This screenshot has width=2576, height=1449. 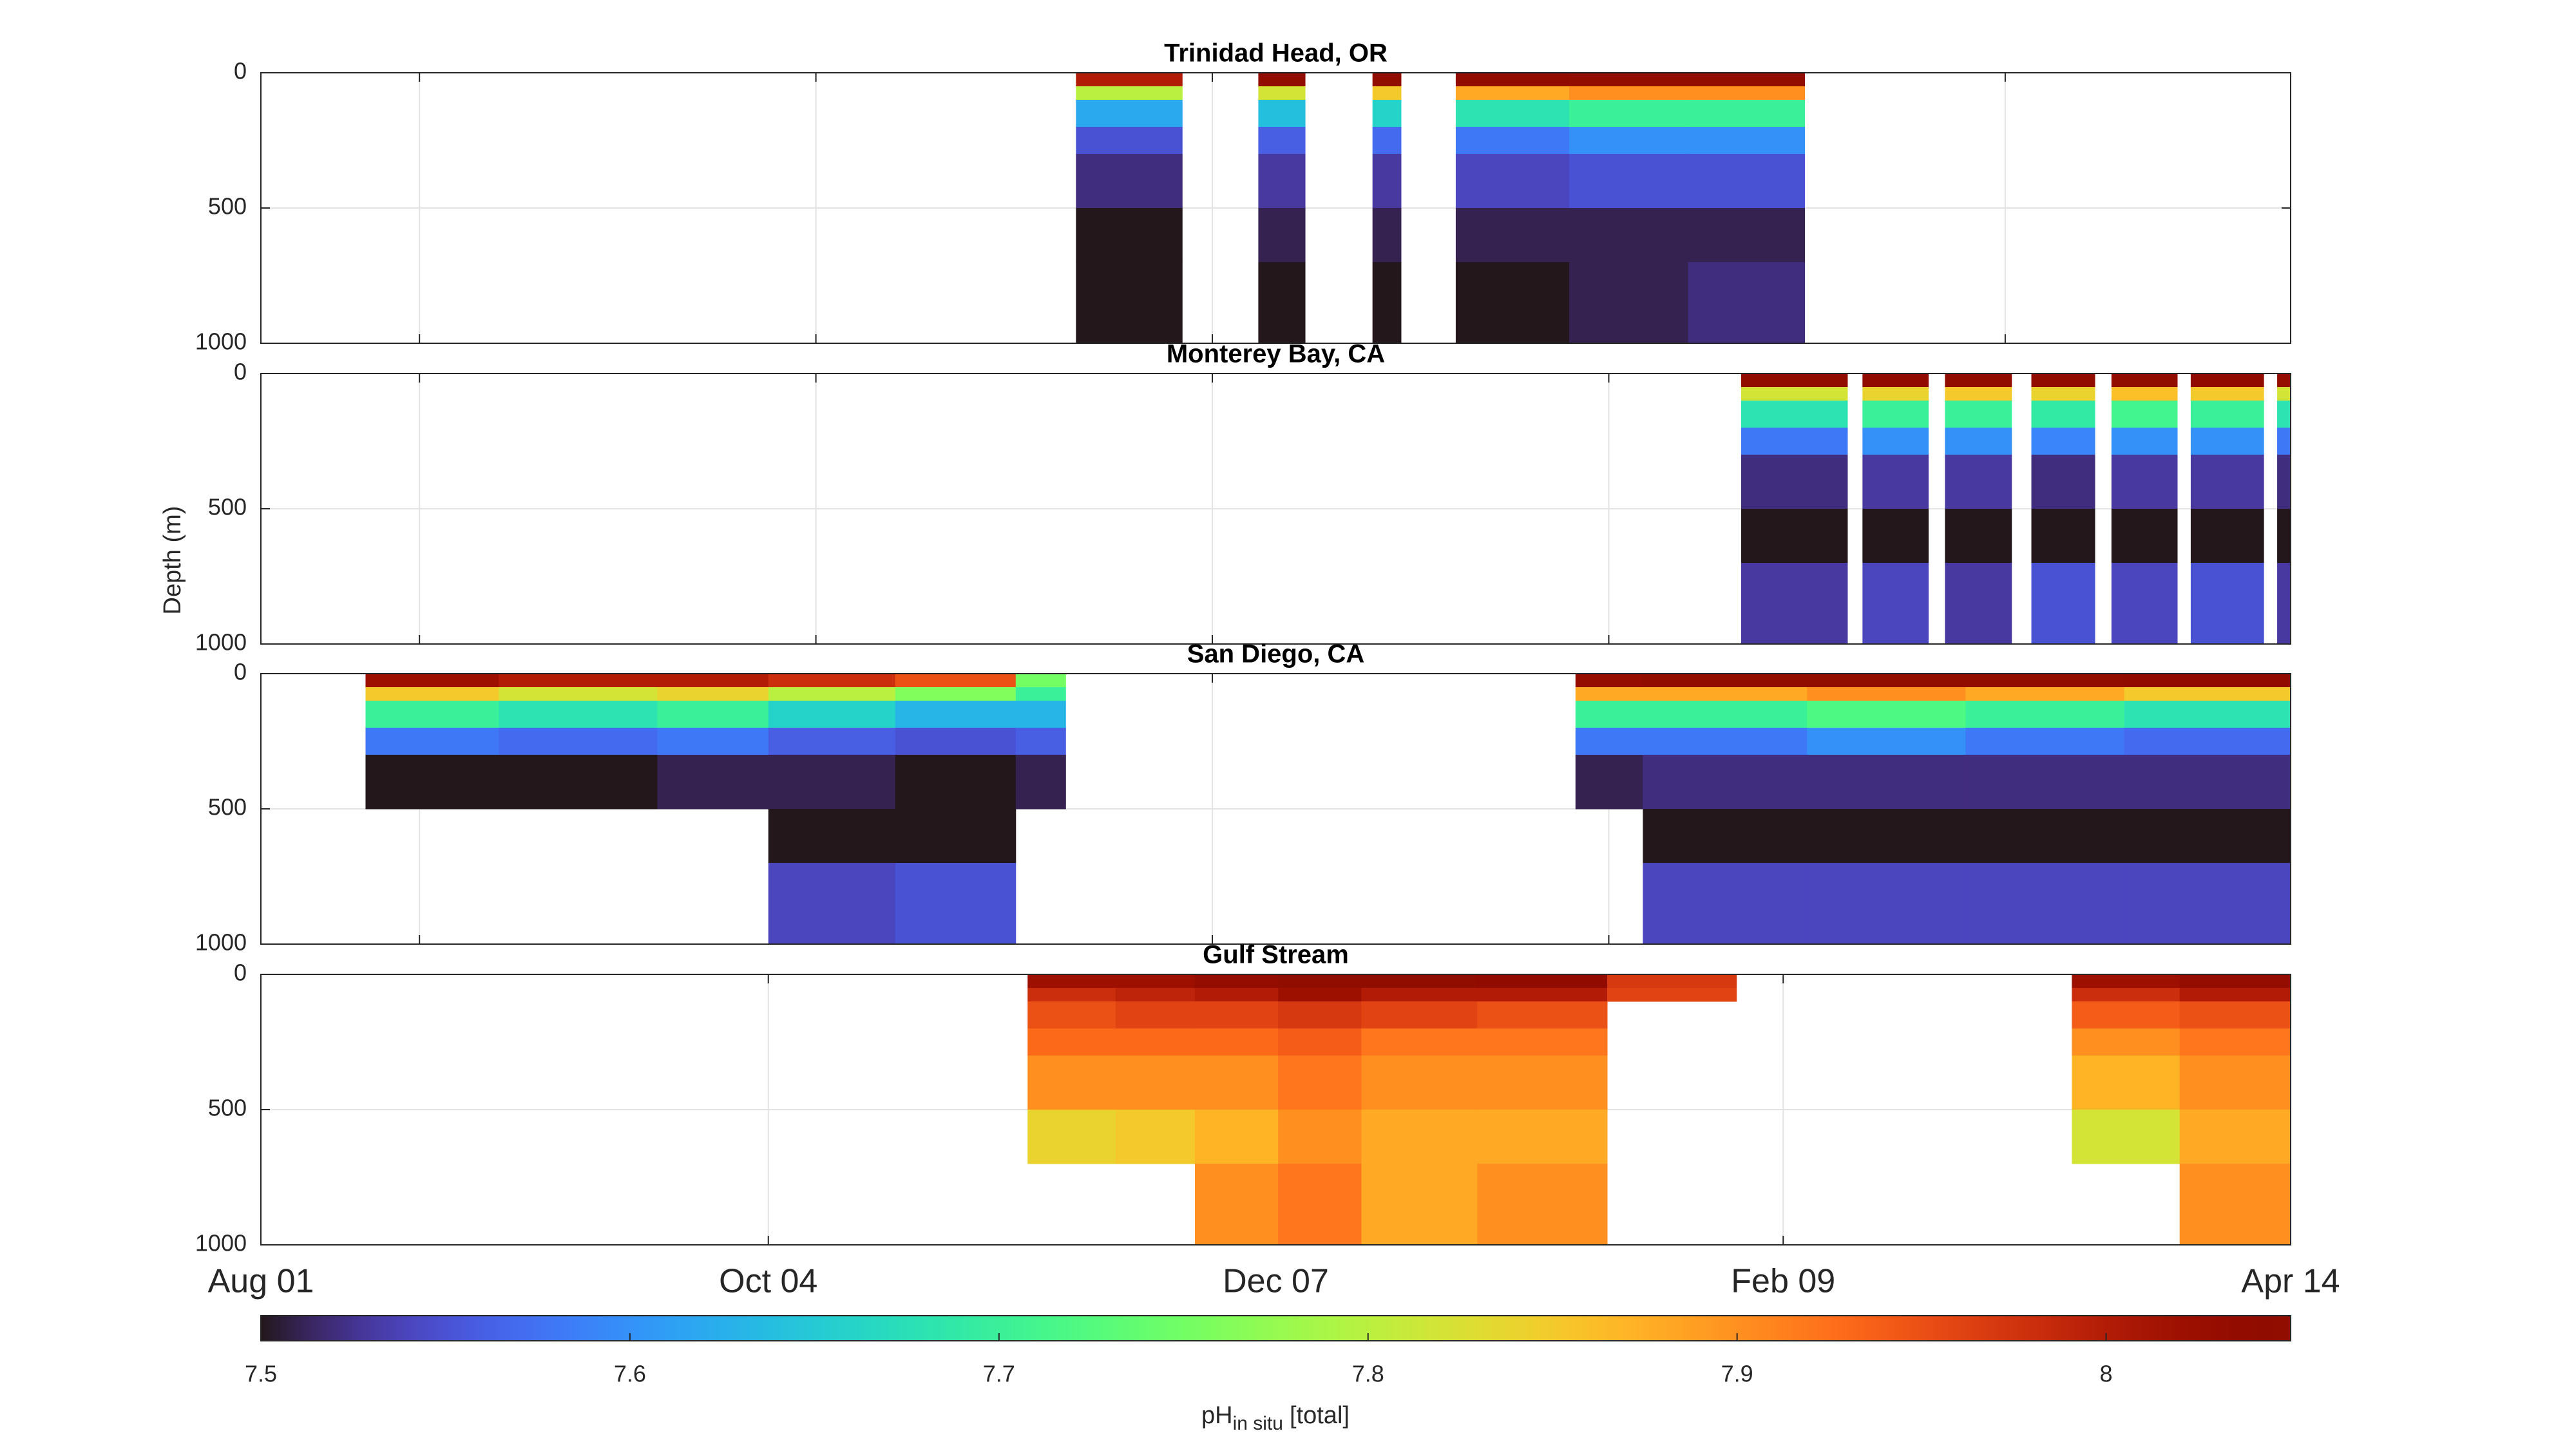 What do you see at coordinates (1275, 208) in the screenshot?
I see `plot-frame` at bounding box center [1275, 208].